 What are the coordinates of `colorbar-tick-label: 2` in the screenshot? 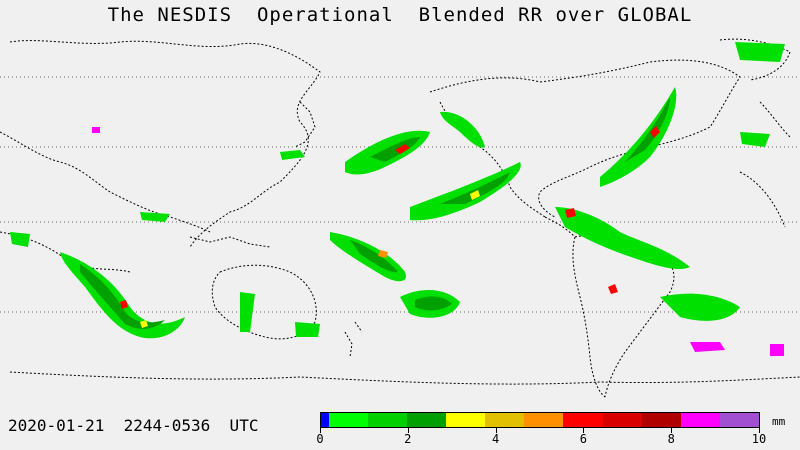 It's located at (408, 439).